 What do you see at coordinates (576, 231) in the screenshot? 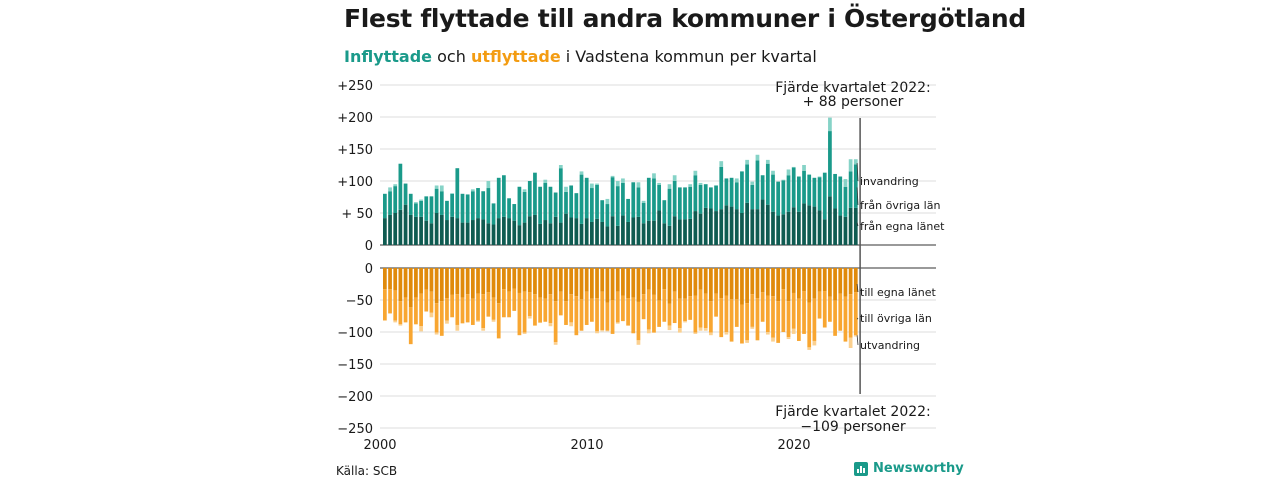
I see `bar-in-q37-s0` at bounding box center [576, 231].